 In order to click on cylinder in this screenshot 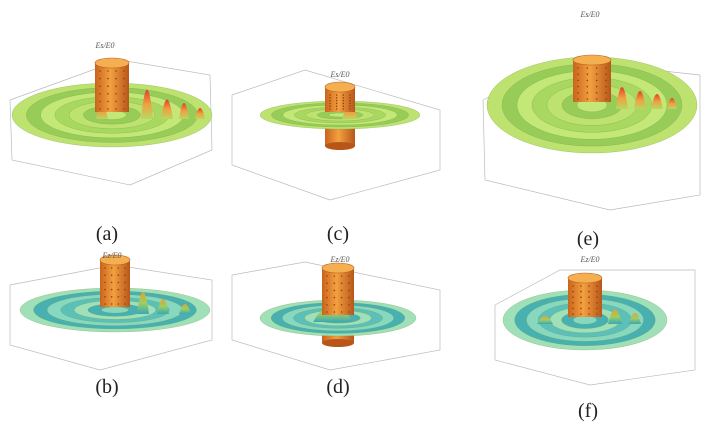, I will do `click(338, 291)`.